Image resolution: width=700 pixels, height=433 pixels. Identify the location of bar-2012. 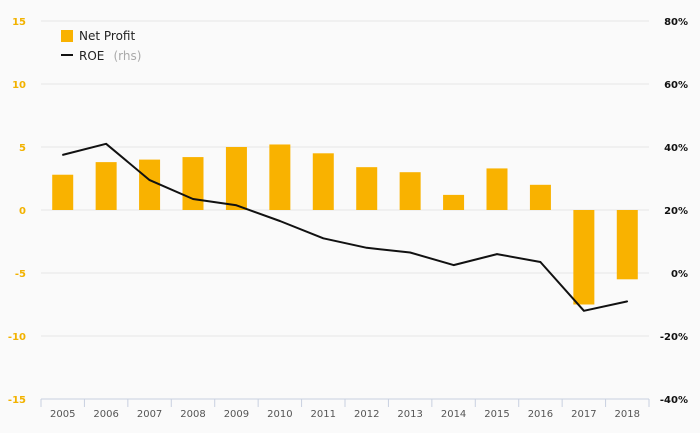
(367, 188).